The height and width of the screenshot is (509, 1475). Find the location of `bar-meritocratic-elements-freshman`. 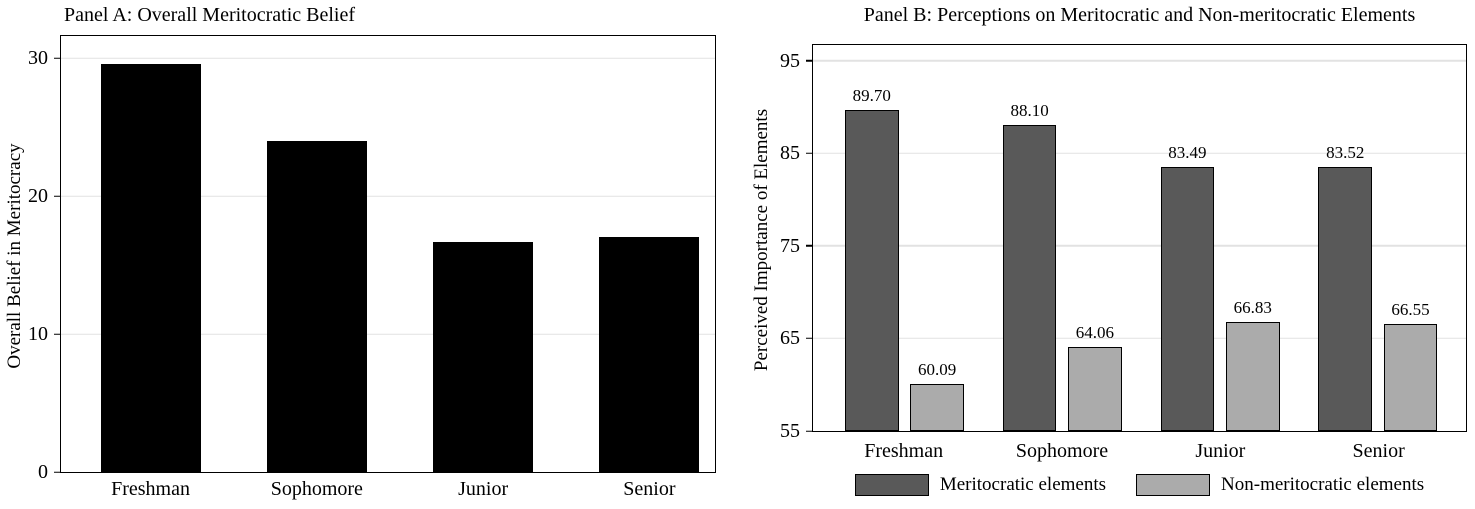

bar-meritocratic-elements-freshman is located at coordinates (871, 270).